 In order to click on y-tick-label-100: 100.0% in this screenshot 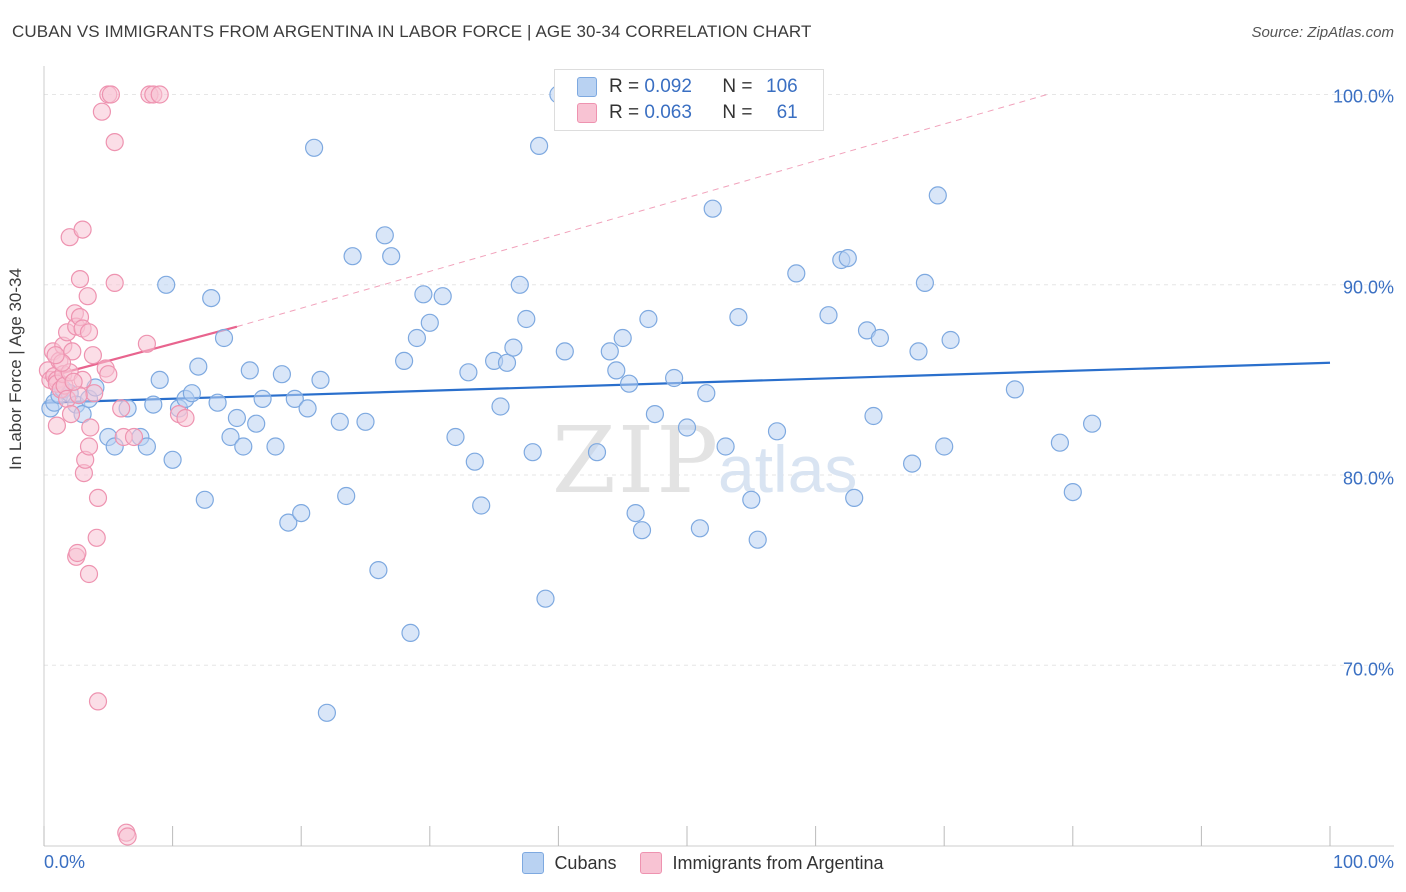, I will do `click(1363, 96)`.